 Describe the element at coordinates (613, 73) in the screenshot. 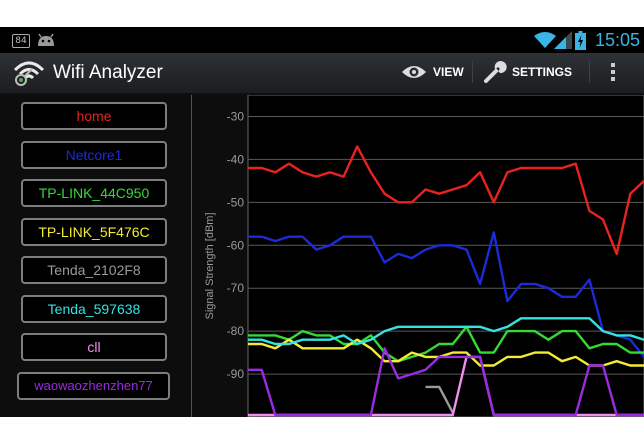

I see `overflow-menu-icon` at that location.